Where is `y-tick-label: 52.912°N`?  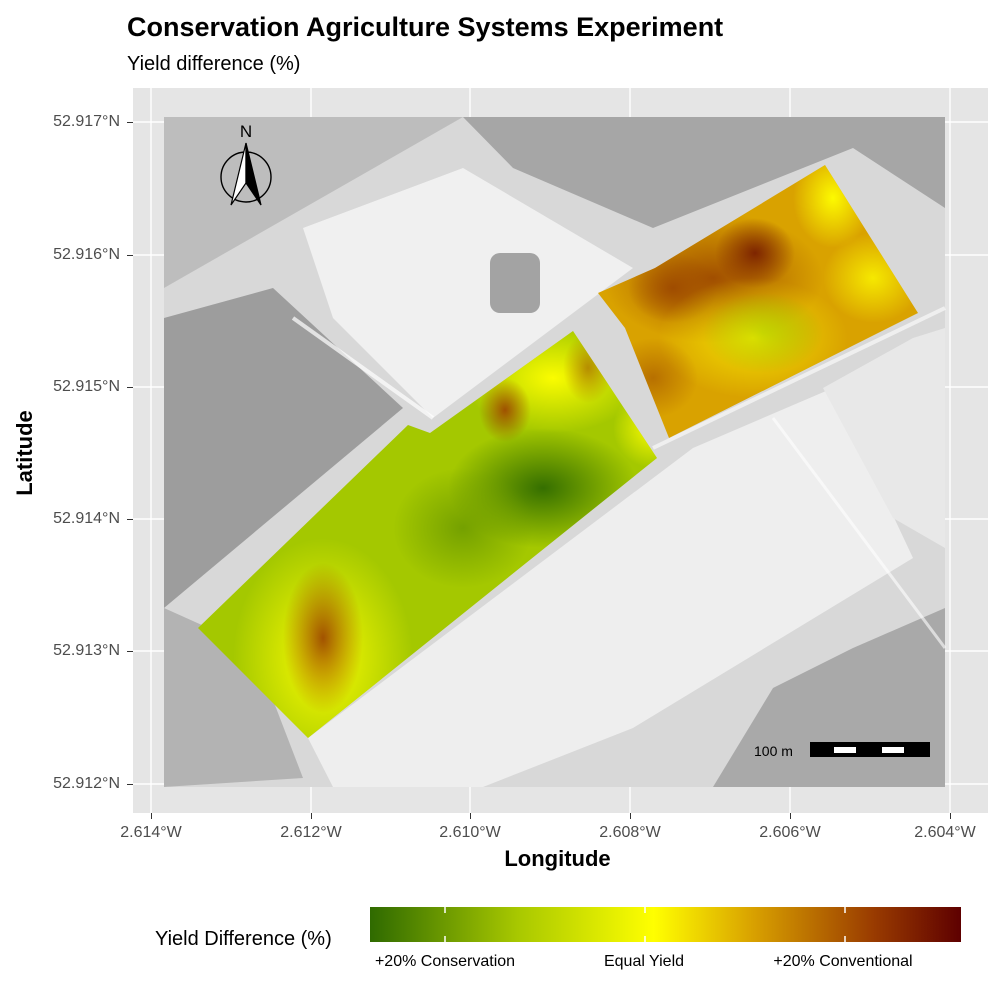 y-tick-label: 52.912°N is located at coordinates (86, 783).